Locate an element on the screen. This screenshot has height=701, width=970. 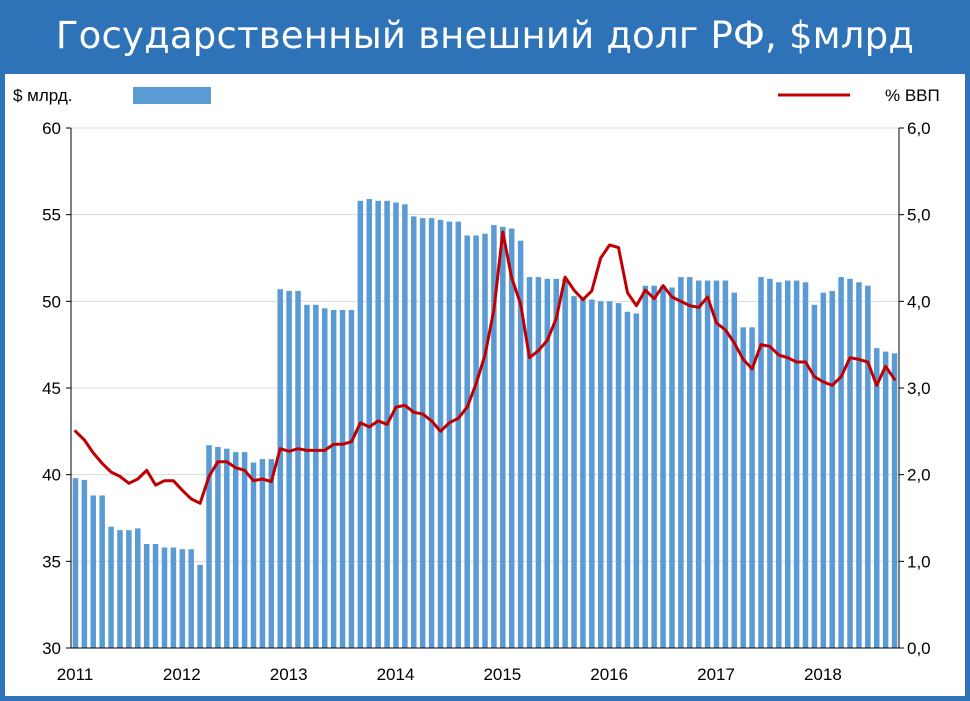
left-tick-label: 35 is located at coordinates (51, 561).